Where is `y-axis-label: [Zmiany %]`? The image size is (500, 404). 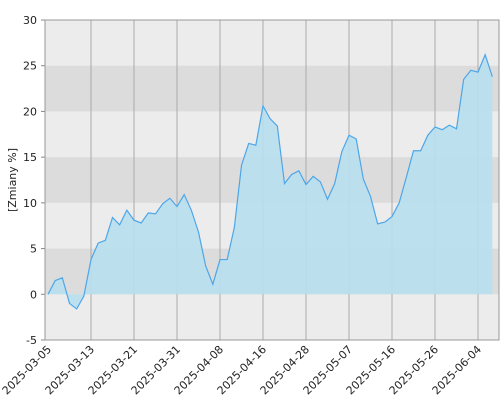
y-axis-label: [Zmiany %] is located at coordinates (12, 180).